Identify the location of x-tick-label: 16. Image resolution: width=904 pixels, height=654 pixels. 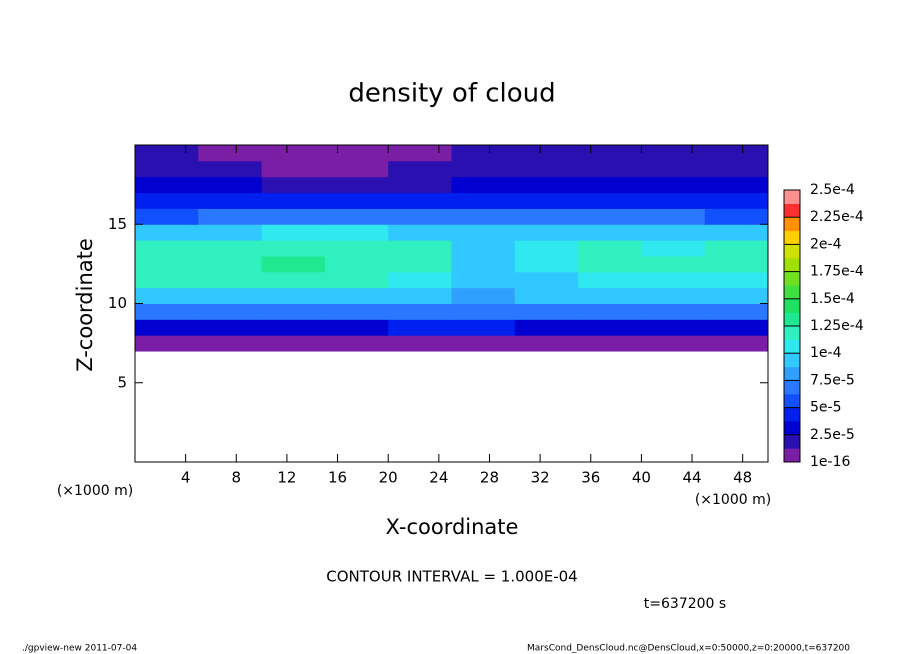
(337, 478).